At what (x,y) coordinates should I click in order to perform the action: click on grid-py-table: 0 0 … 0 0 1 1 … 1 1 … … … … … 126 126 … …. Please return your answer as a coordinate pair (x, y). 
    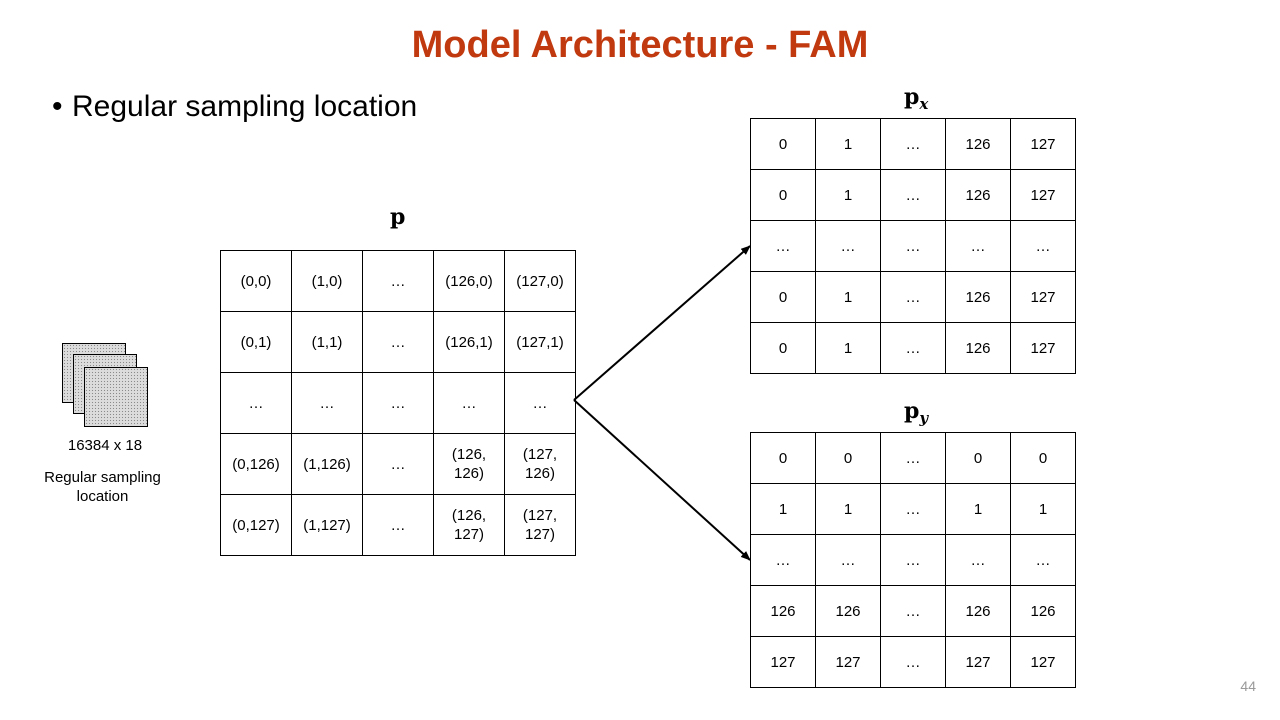
    Looking at the image, I should click on (913, 560).